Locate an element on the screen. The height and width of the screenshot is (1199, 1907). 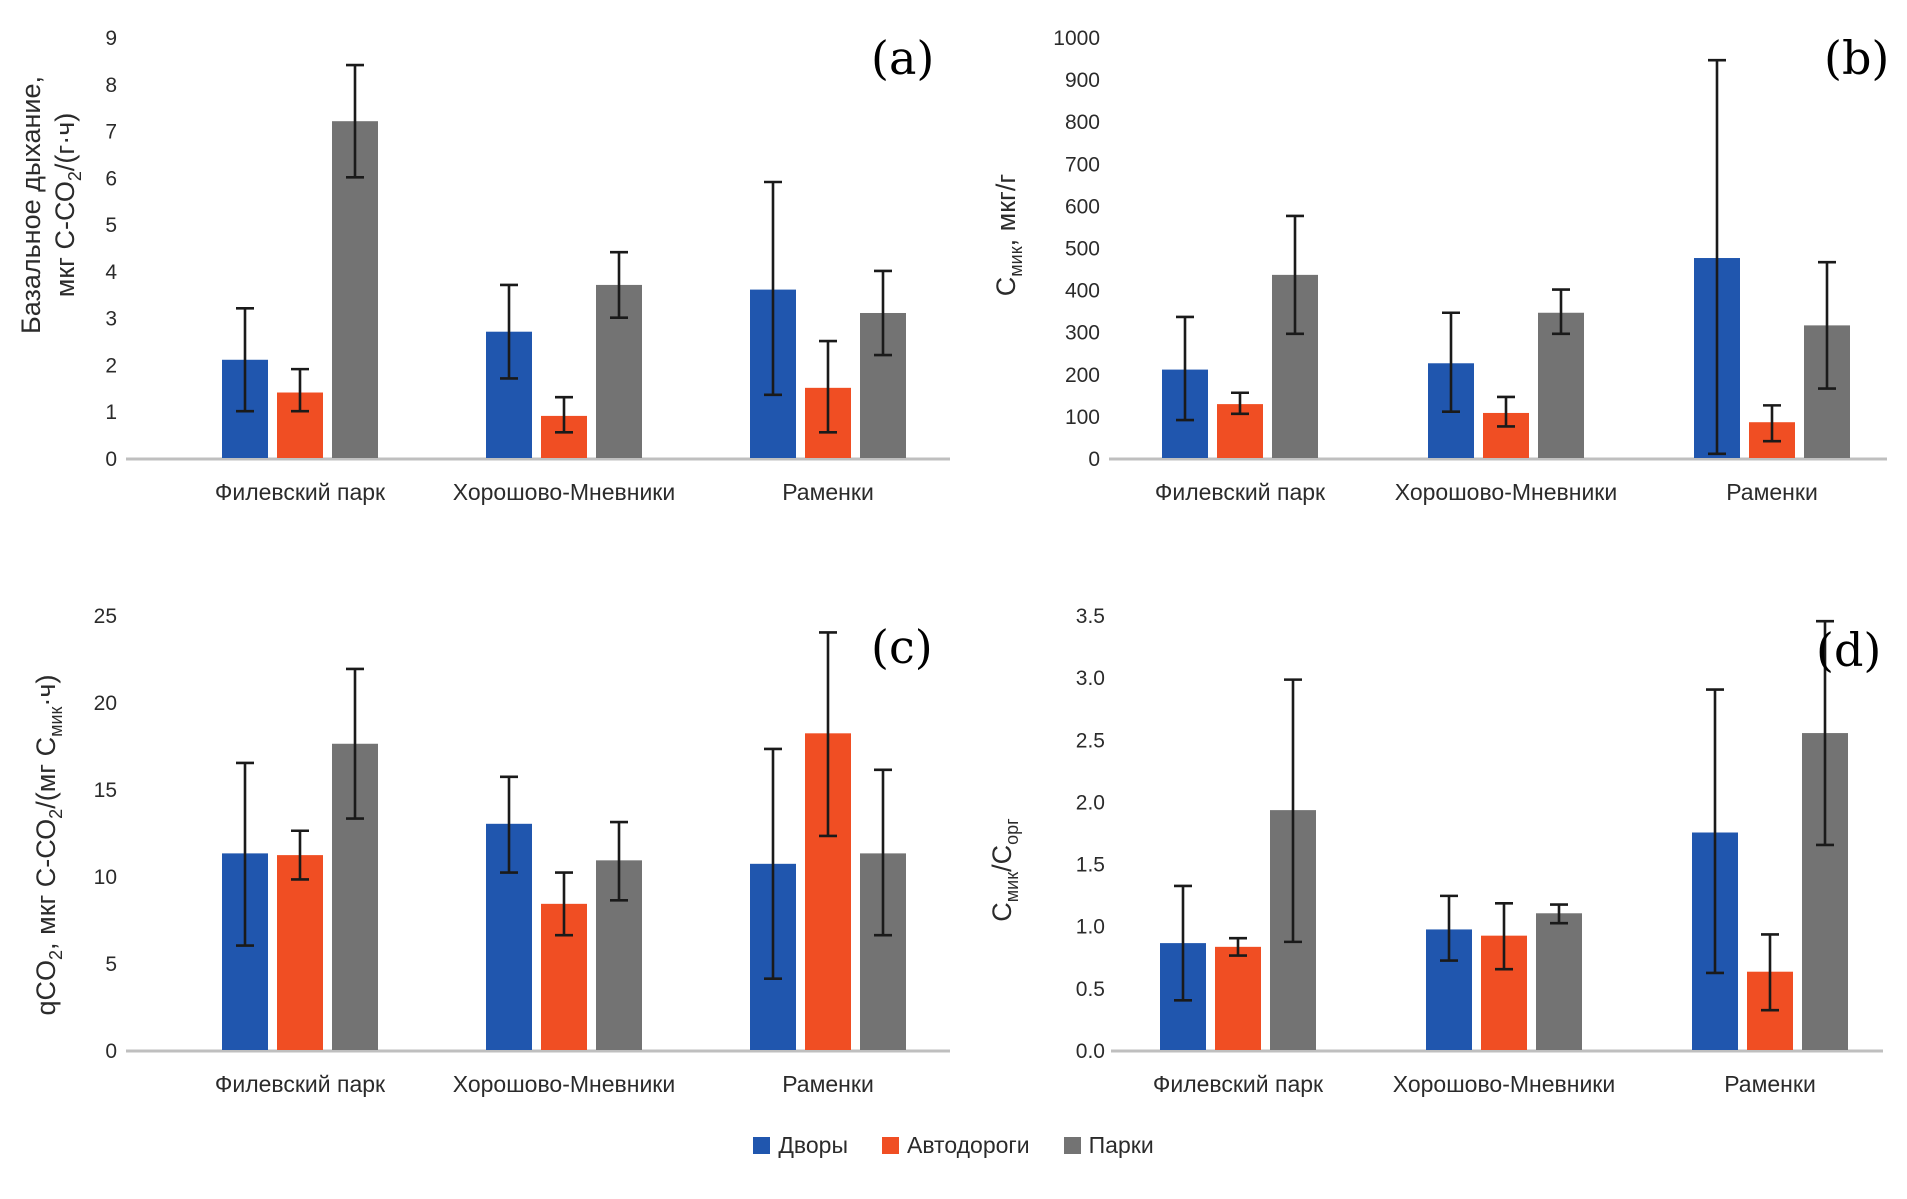
y-axis-tick-label: 6 is located at coordinates (111, 178).